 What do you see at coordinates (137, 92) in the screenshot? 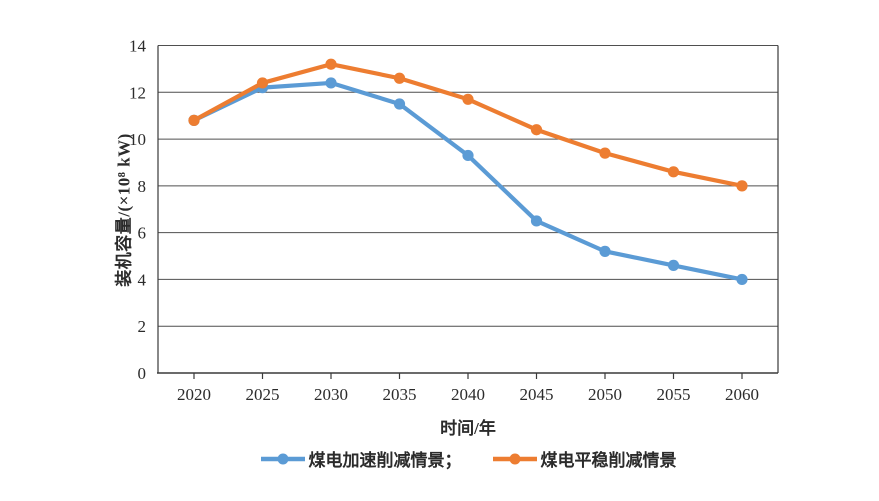
I see `y-tick-label-12: 12` at bounding box center [137, 92].